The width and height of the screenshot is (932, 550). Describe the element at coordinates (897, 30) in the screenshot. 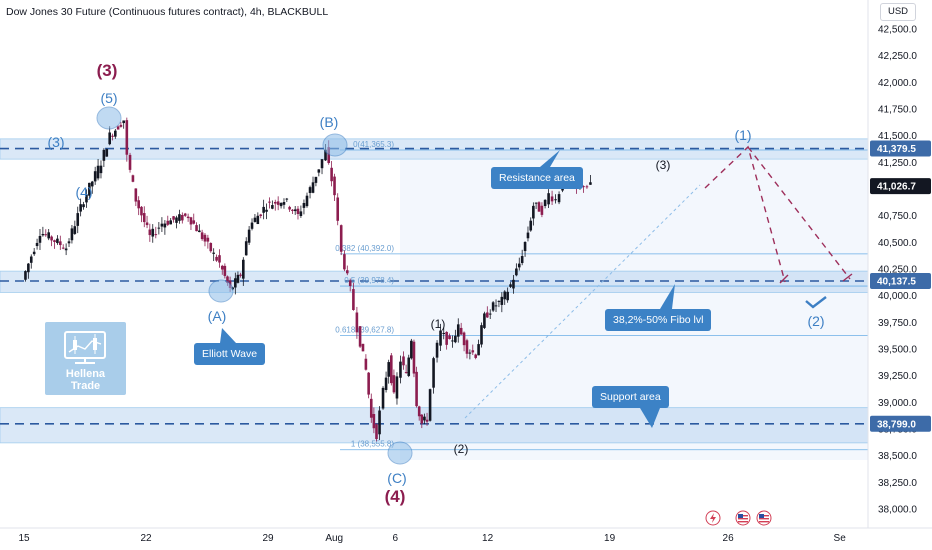

I see `y-tick-0: 42,500.0` at that location.